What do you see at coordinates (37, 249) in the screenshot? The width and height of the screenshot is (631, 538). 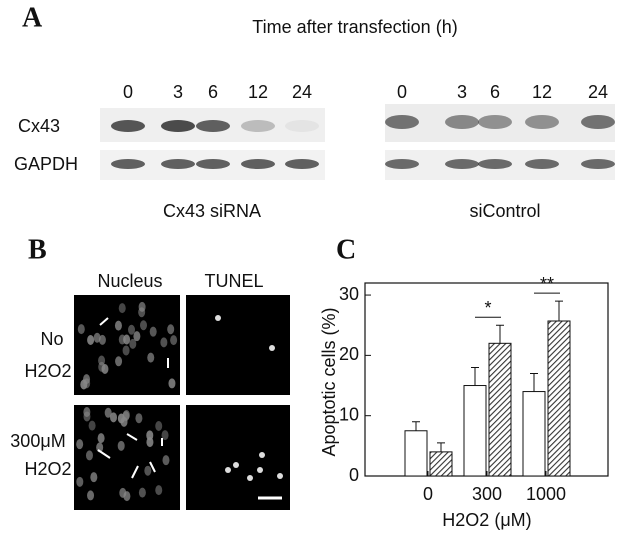 I see `panel-label: B` at bounding box center [37, 249].